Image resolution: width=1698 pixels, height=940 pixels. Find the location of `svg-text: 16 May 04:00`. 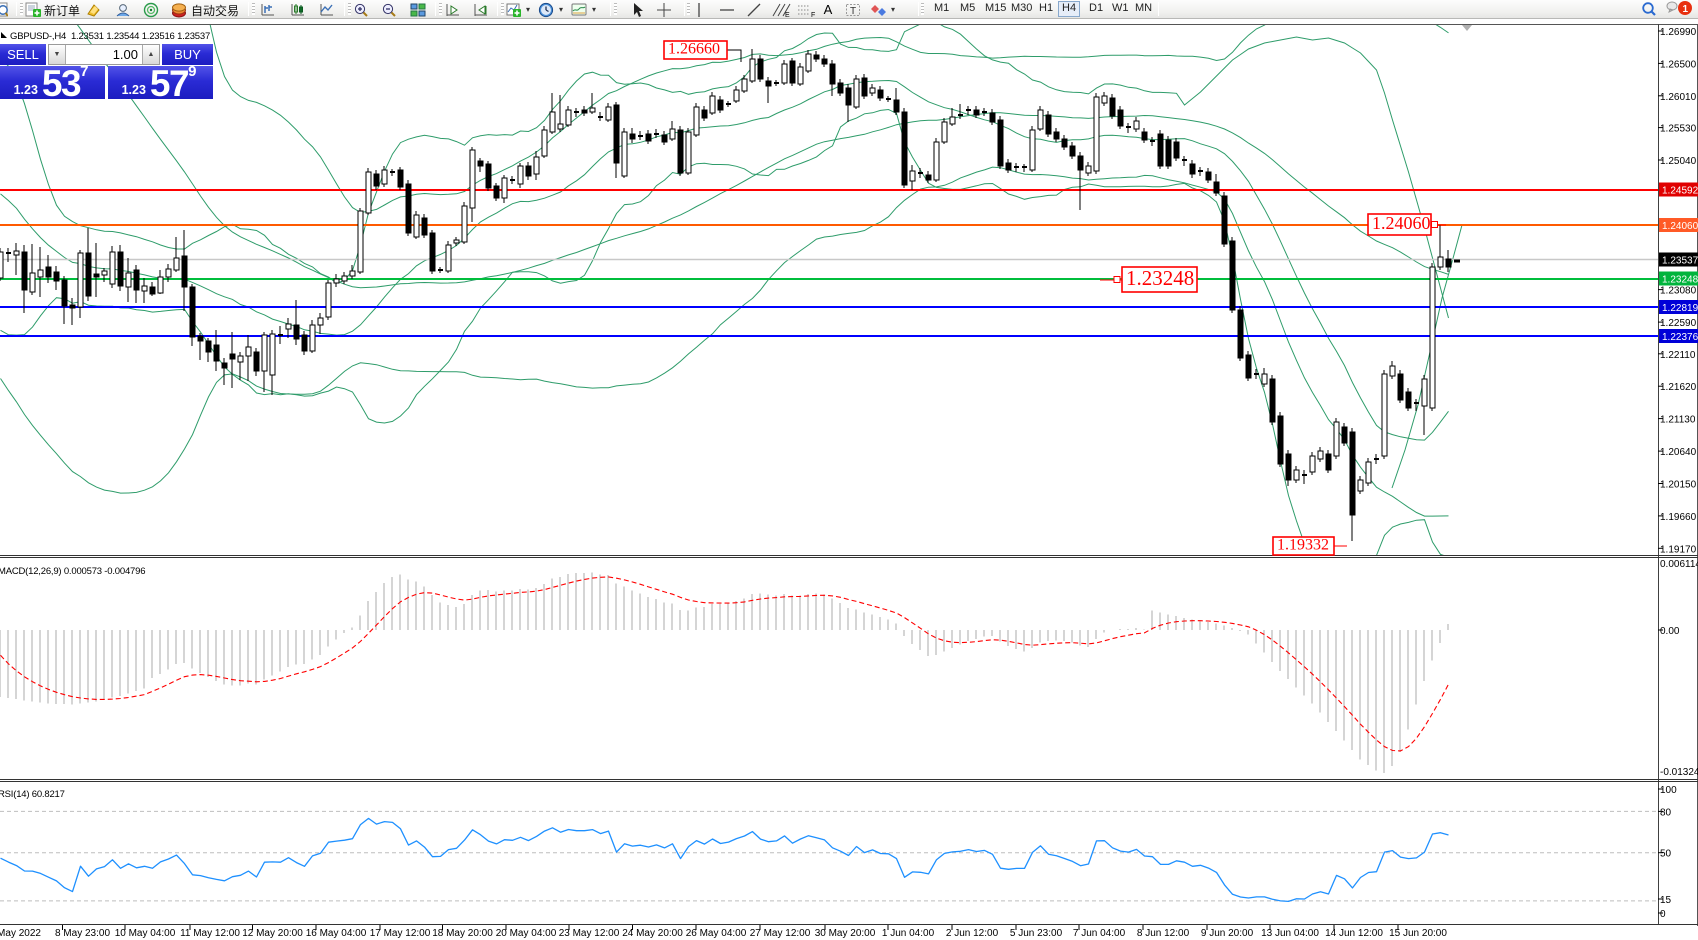

svg-text: 16 May 04:00 is located at coordinates (336, 933).